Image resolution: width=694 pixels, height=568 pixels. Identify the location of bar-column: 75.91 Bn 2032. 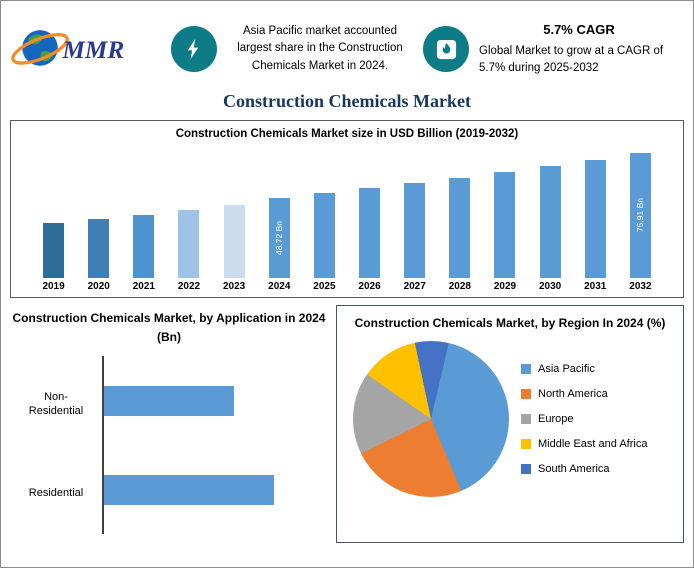
(640, 223).